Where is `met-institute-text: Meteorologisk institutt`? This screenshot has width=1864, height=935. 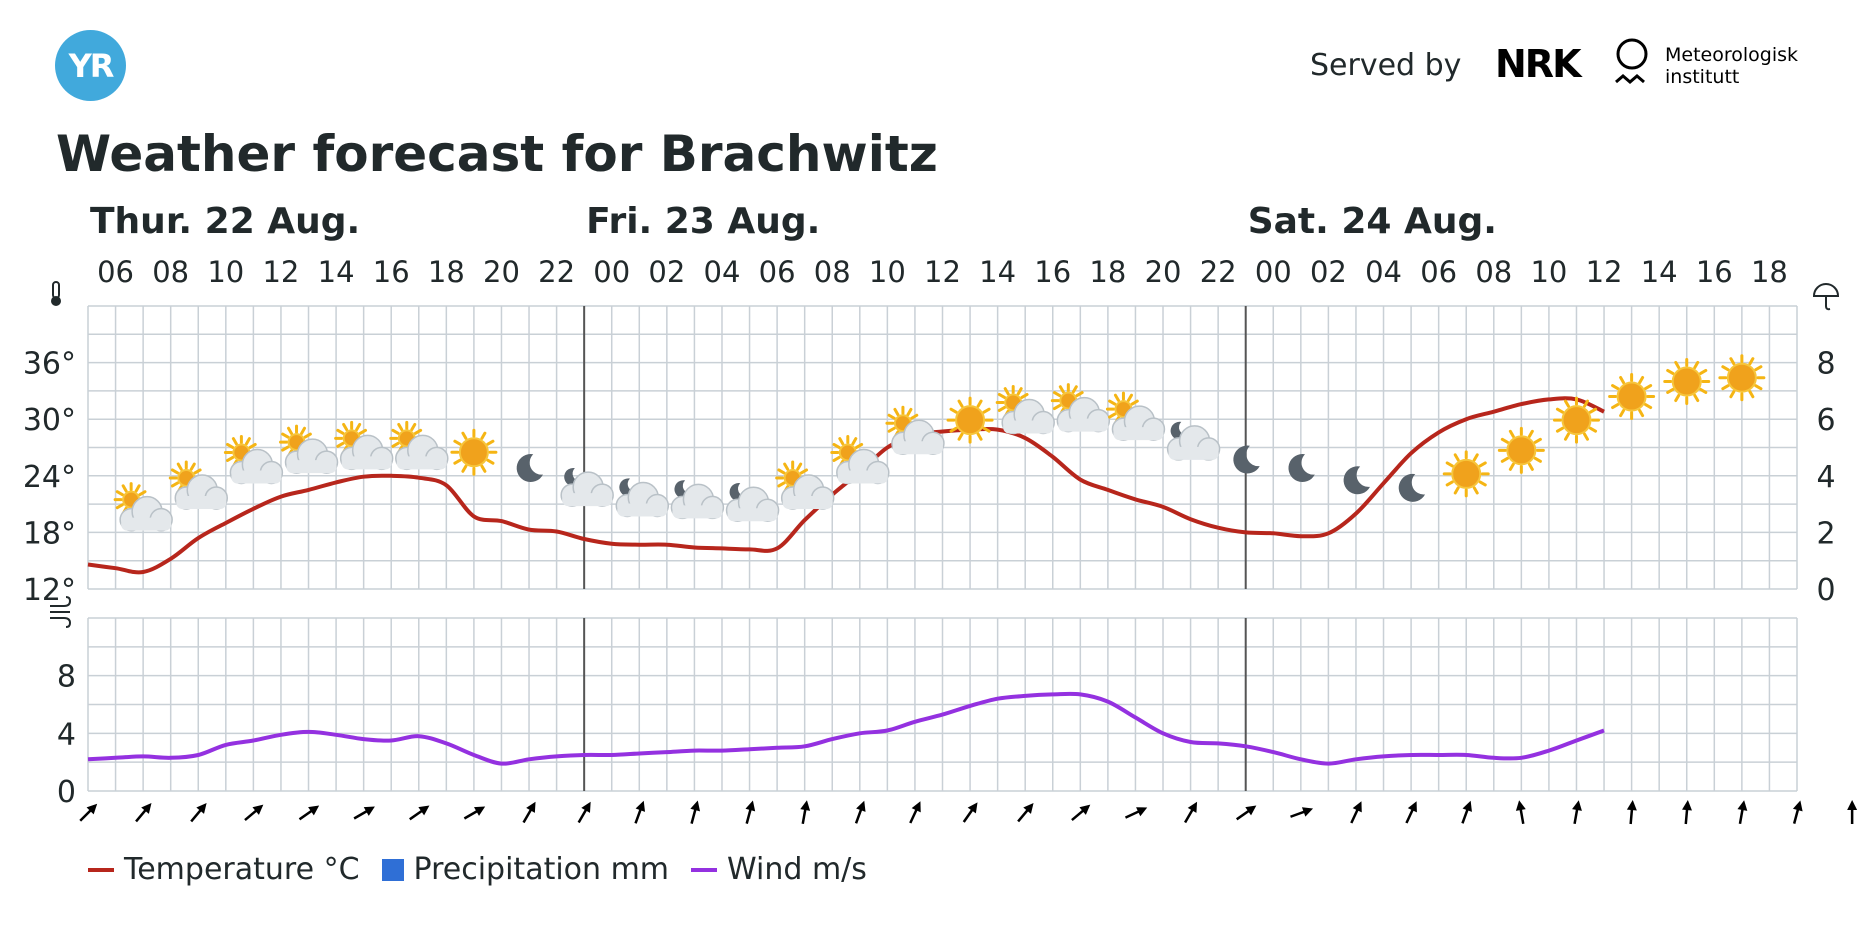 met-institute-text: Meteorologisk institutt is located at coordinates (1731, 66).